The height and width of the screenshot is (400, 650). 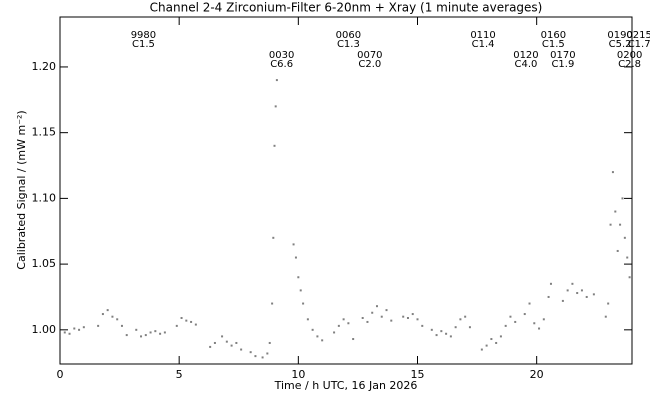 What do you see at coordinates (44, 329) in the screenshot?
I see `y-tick-label: 1.00` at bounding box center [44, 329].